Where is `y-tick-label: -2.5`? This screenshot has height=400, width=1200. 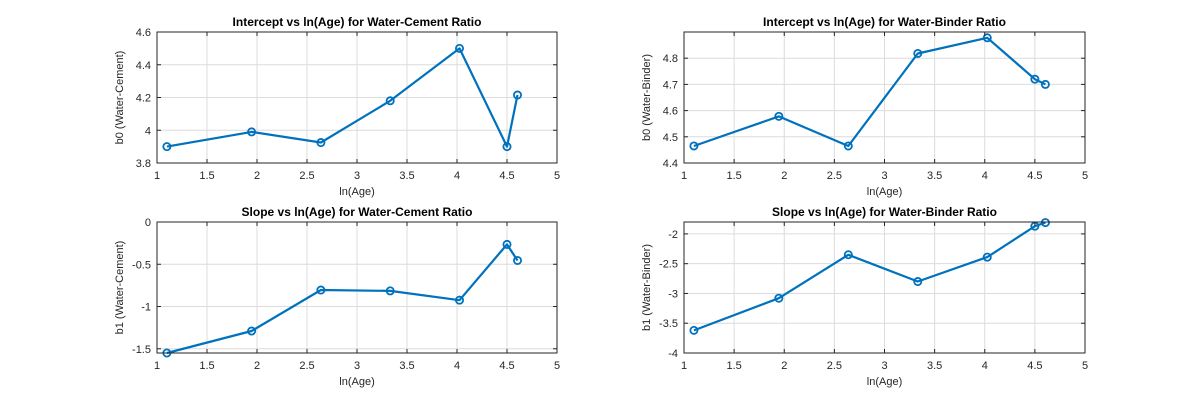
y-tick-label: -2.5 is located at coordinates (668, 265).